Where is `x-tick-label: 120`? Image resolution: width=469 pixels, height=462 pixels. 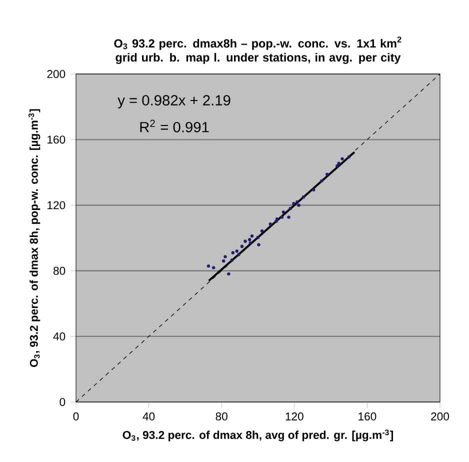 x-tick-label: 120 is located at coordinates (295, 416).